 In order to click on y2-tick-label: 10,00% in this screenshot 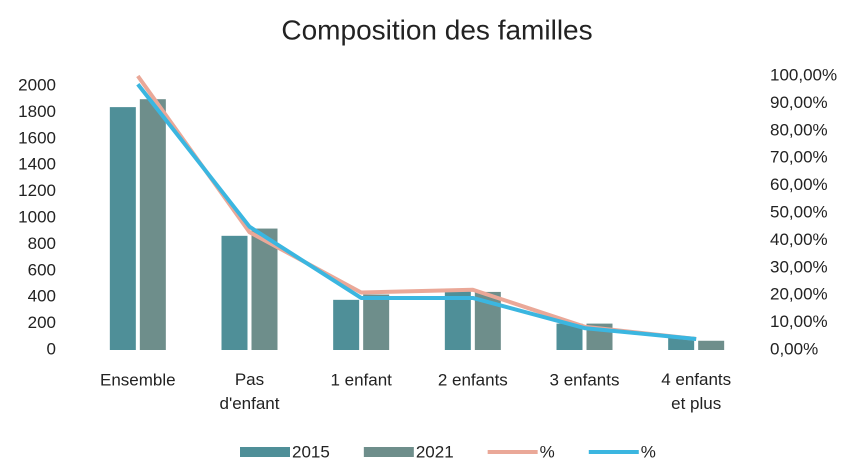, I will do `click(799, 321)`.